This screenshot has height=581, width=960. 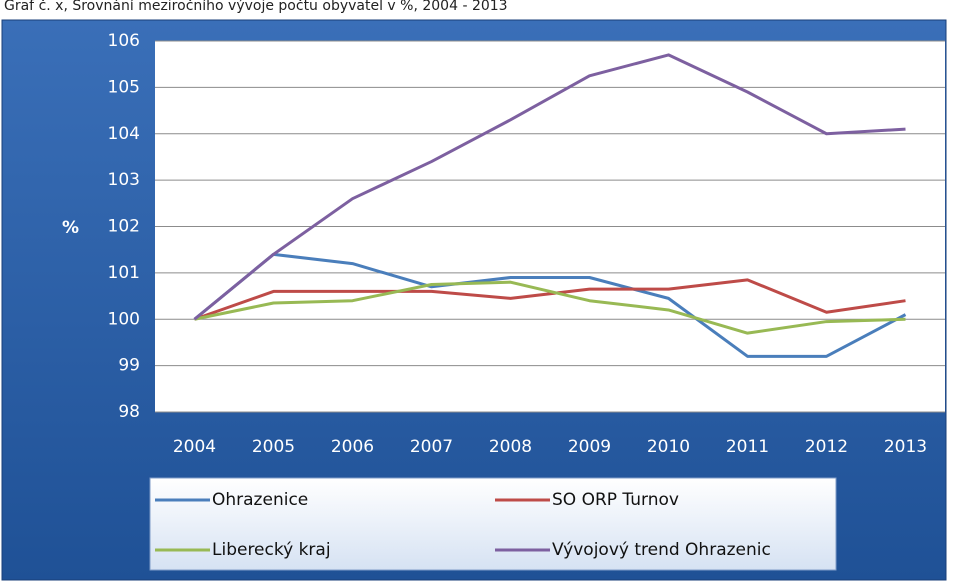 What do you see at coordinates (826, 447) in the screenshot?
I see `x-tick-label: 2012` at bounding box center [826, 447].